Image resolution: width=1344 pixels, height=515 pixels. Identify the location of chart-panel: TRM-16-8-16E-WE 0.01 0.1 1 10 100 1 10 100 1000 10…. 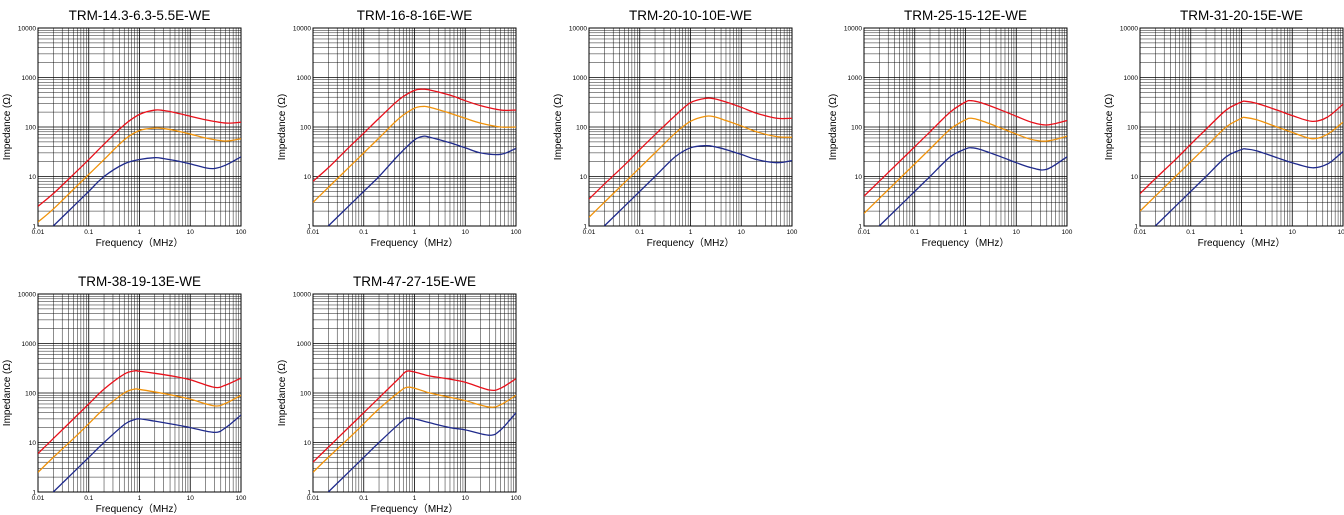
(399, 128).